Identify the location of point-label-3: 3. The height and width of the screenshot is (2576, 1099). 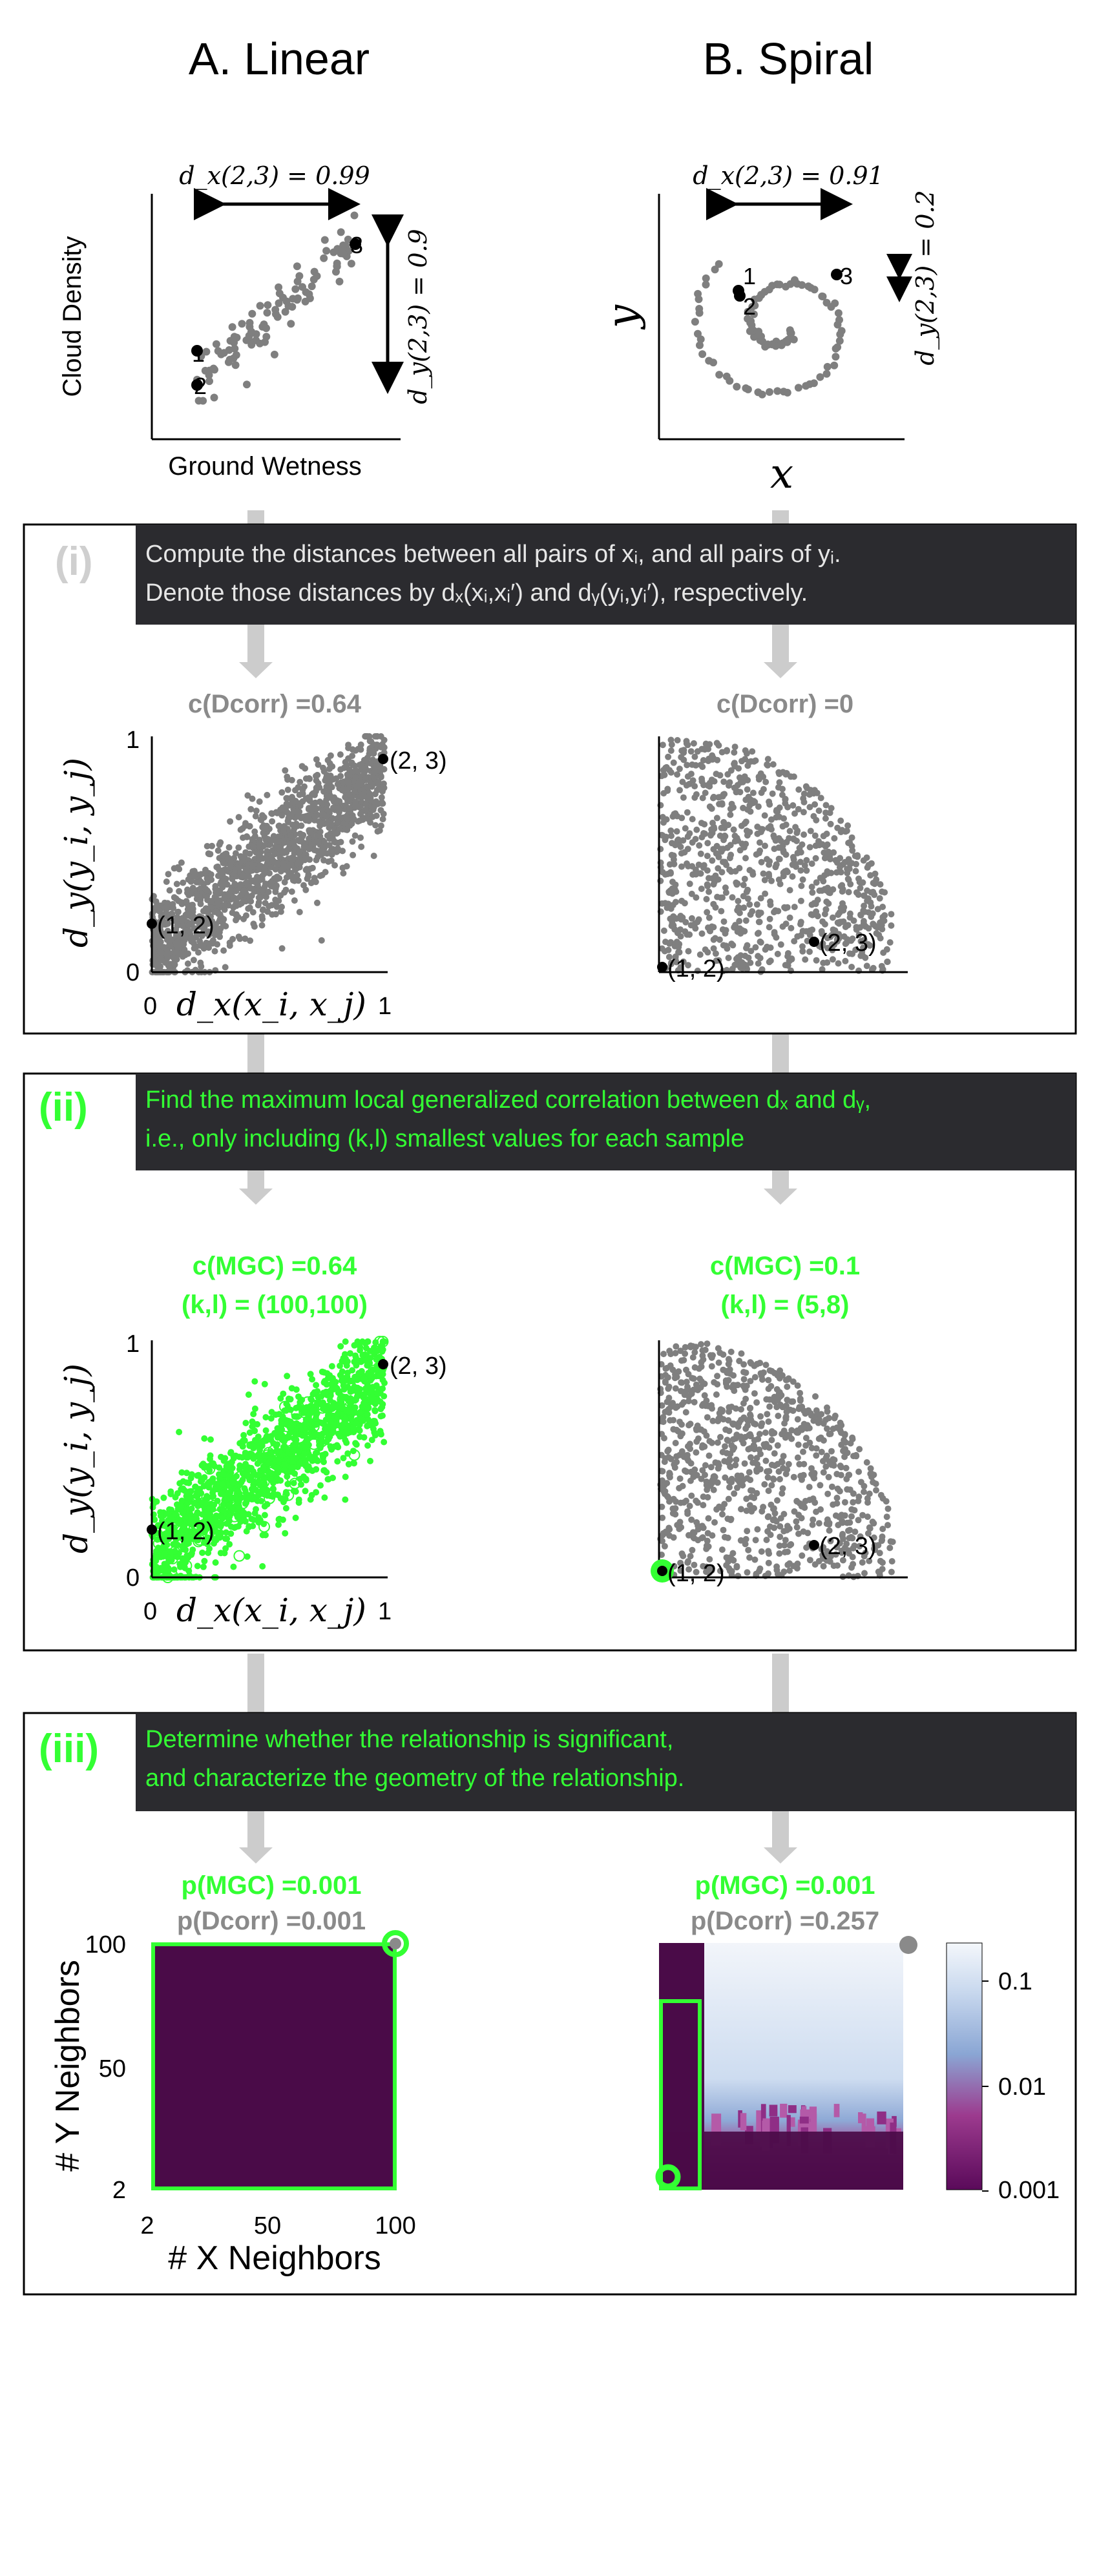
(356, 245).